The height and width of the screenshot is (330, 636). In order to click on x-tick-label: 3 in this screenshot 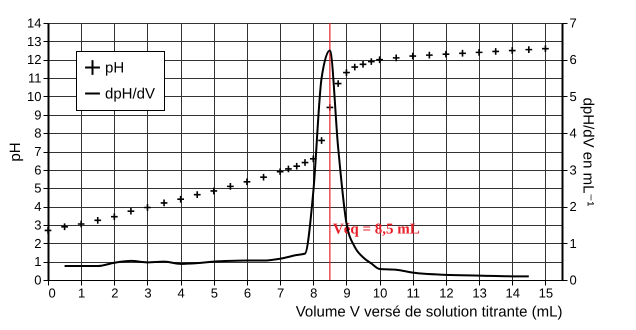, I will do `click(148, 293)`.